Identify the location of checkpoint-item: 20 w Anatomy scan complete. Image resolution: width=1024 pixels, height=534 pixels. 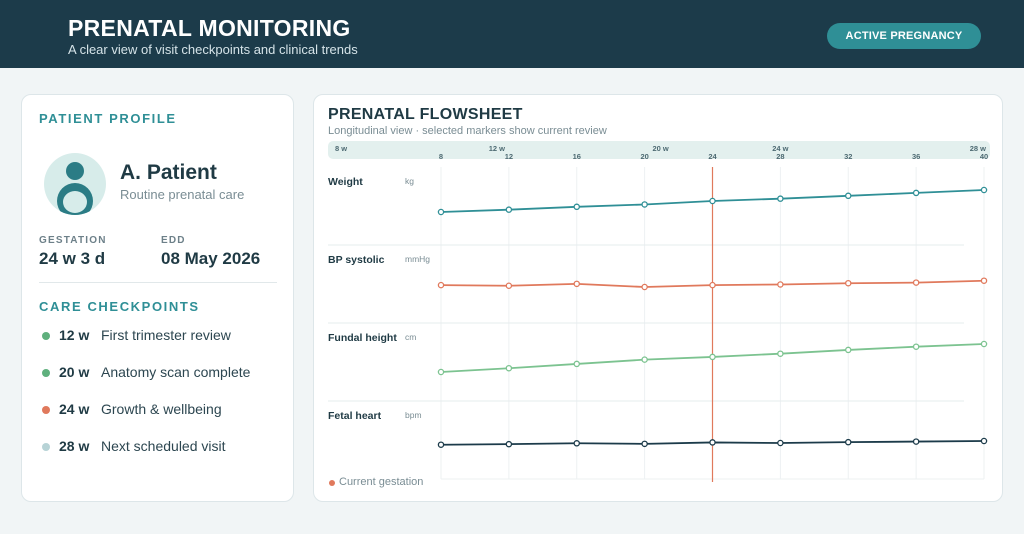
(159, 373).